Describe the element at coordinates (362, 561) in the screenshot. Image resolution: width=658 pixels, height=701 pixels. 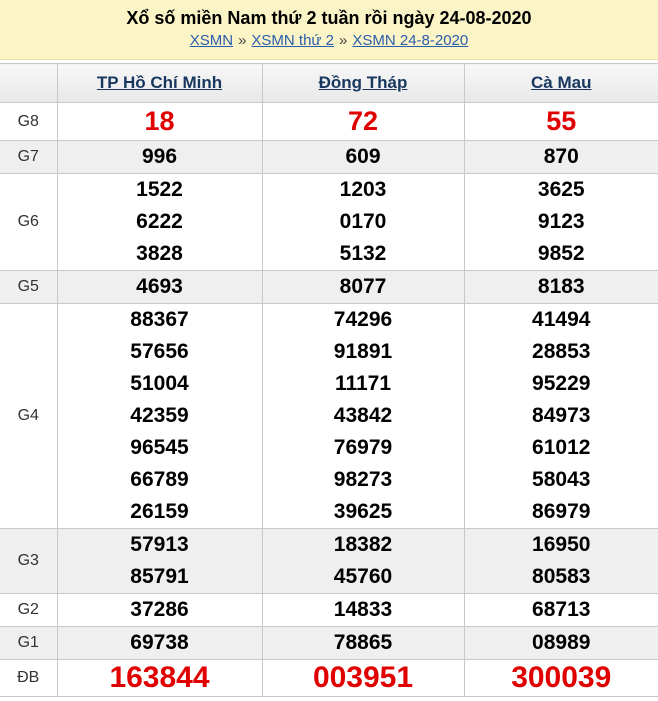
I see `result-cell: 18382 45760` at that location.